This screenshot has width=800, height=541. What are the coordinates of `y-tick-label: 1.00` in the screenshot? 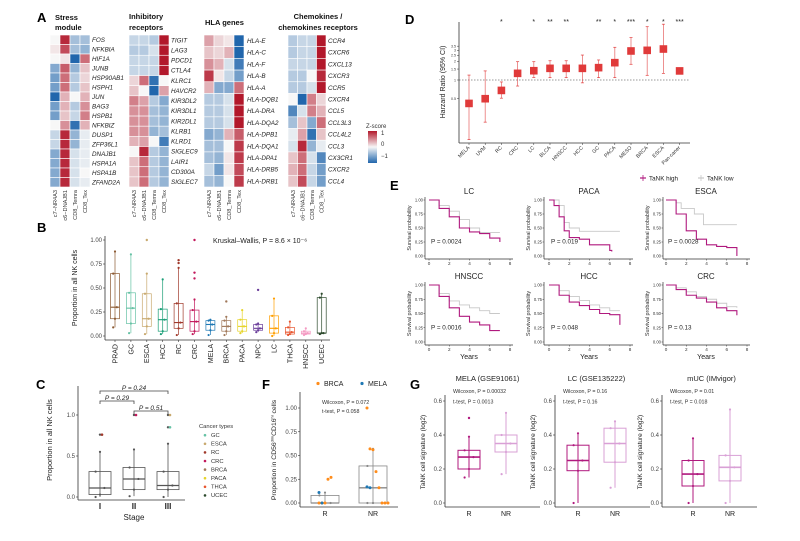 It's located at (538, 285).